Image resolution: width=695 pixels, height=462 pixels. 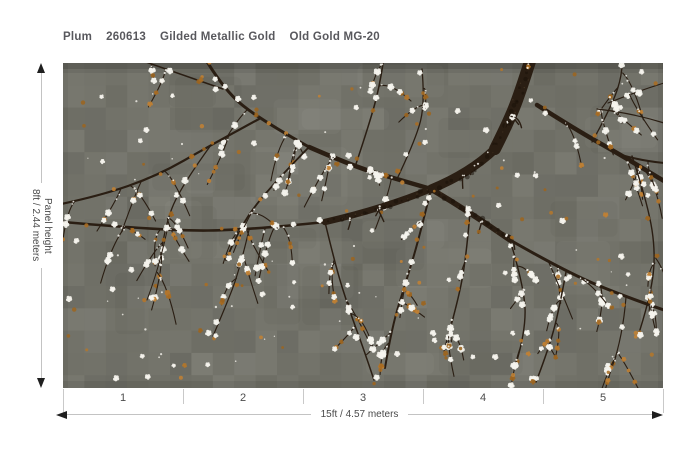 What do you see at coordinates (41, 68) in the screenshot?
I see `up-arrowhead-icon` at bounding box center [41, 68].